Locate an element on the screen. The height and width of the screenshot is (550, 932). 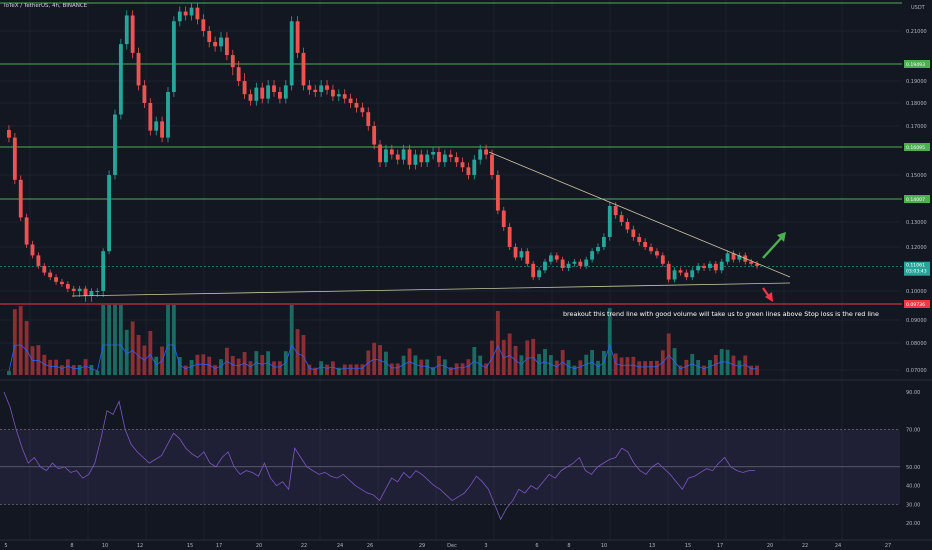
time-tick-label: Dec is located at coordinates (452, 546).